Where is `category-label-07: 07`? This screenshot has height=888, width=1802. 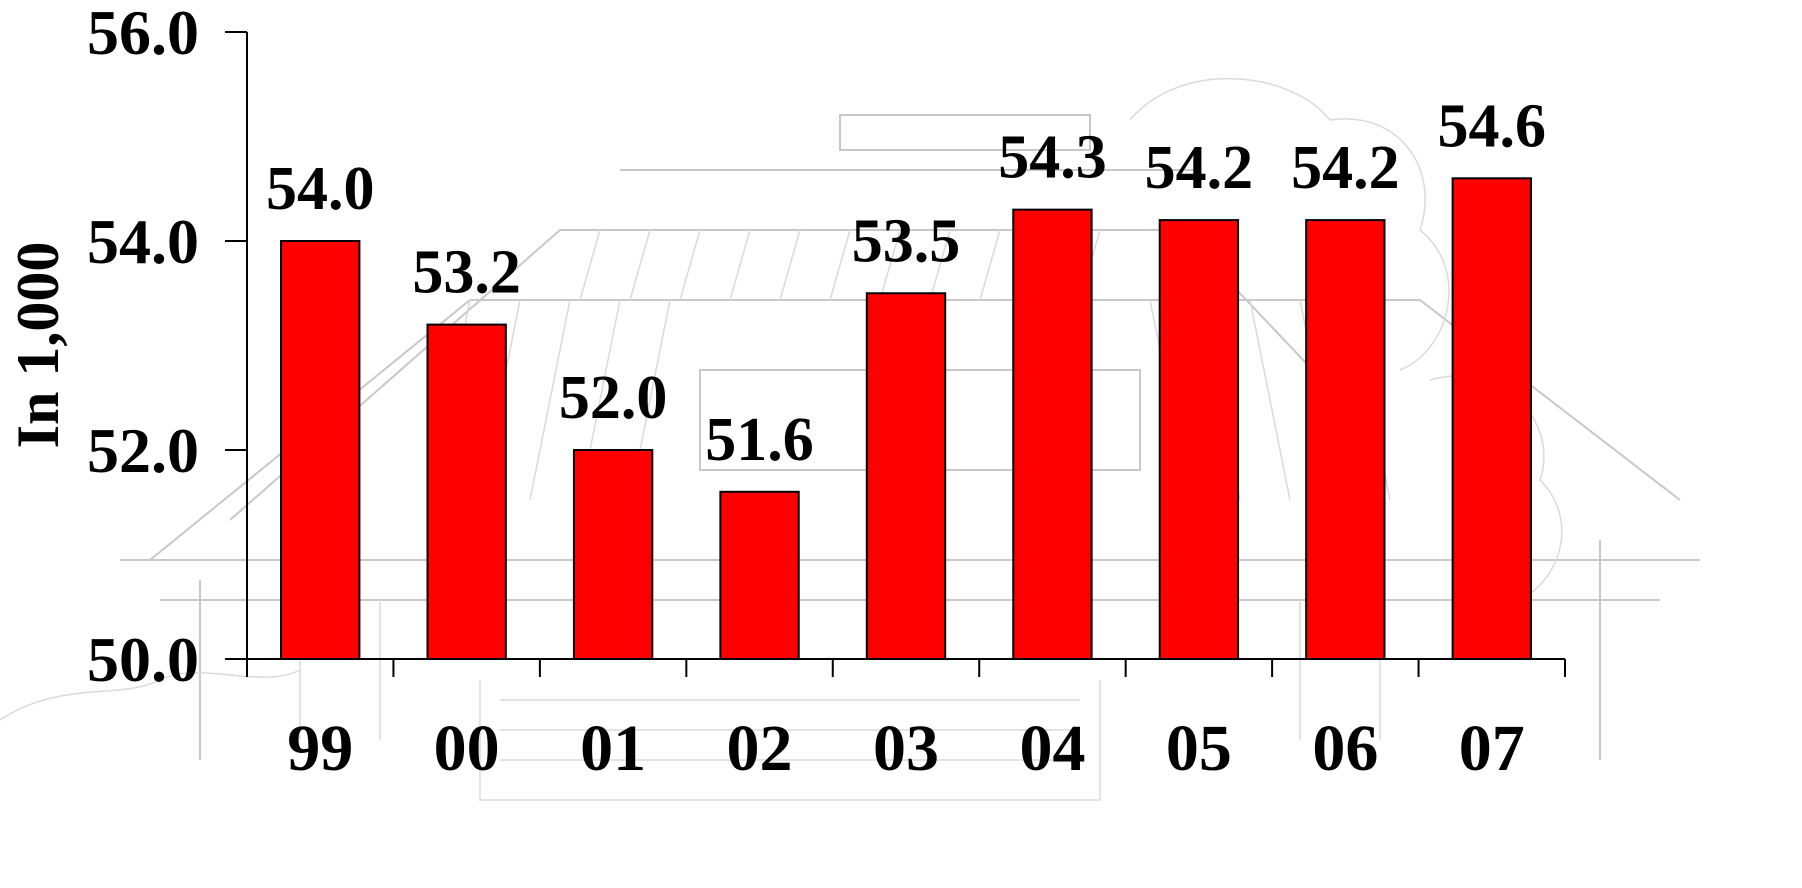 category-label-07: 07 is located at coordinates (1492, 748).